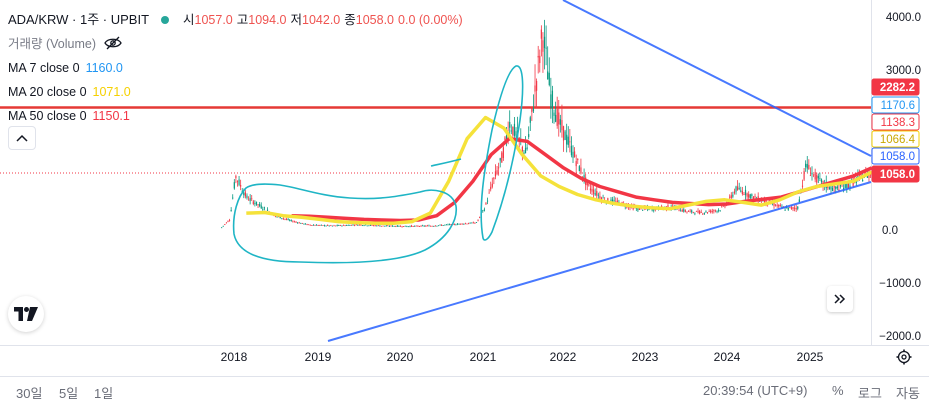 Image resolution: width=929 pixels, height=403 pixels. What do you see at coordinates (235, 116) in the screenshot?
I see `ma50-row: MA 50 close 0 1150.1` at bounding box center [235, 116].